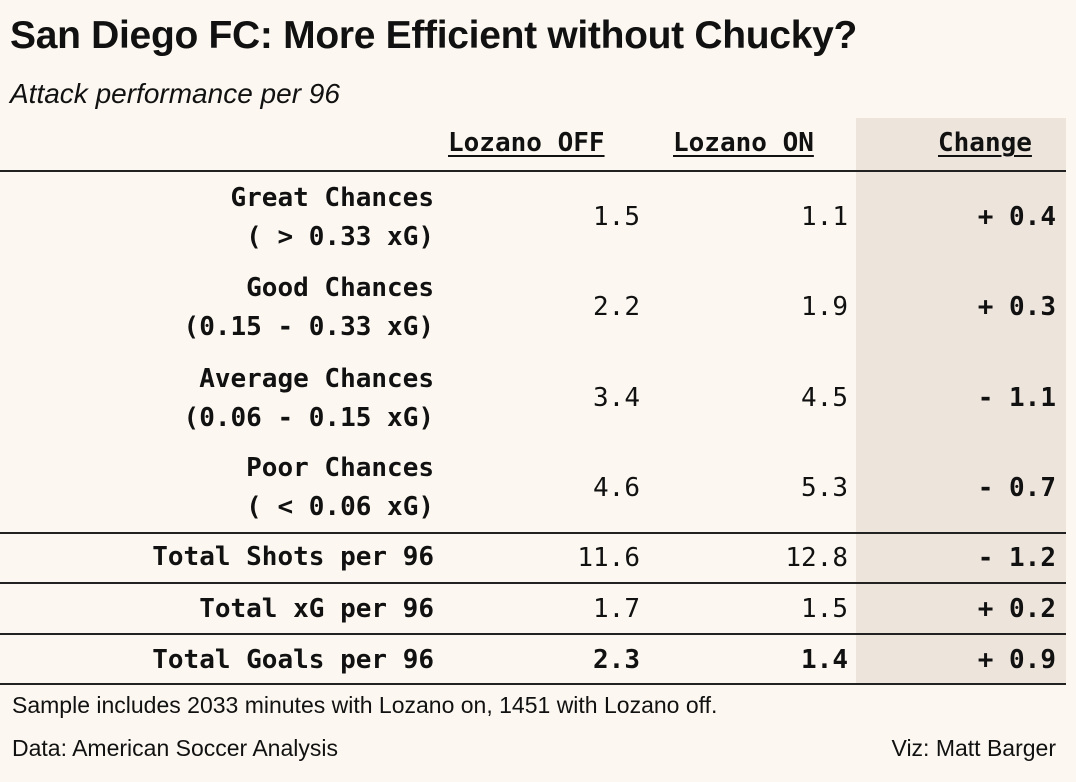 Image resolution: width=1076 pixels, height=782 pixels. I want to click on row-label-range: ( < 0.06 xG), so click(340, 507).